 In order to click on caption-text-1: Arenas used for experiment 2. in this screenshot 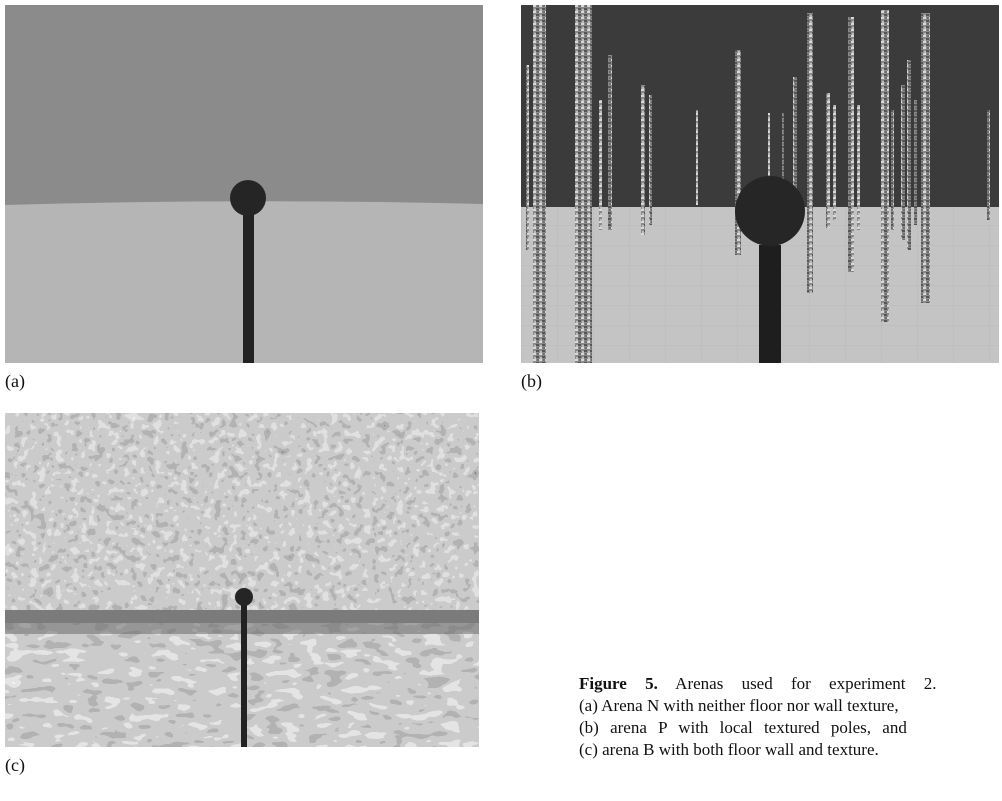, I will do `click(806, 683)`.